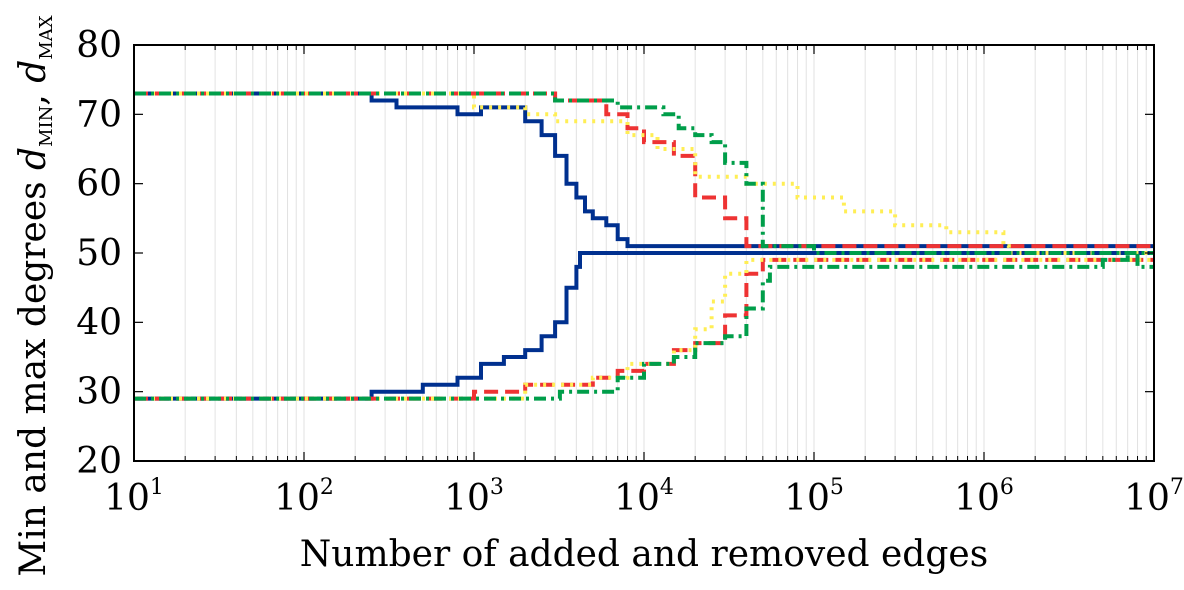 This screenshot has width=1184, height=590. What do you see at coordinates (46, 37) in the screenshot?
I see `y-axis-title-max-sub: MAX` at bounding box center [46, 37].